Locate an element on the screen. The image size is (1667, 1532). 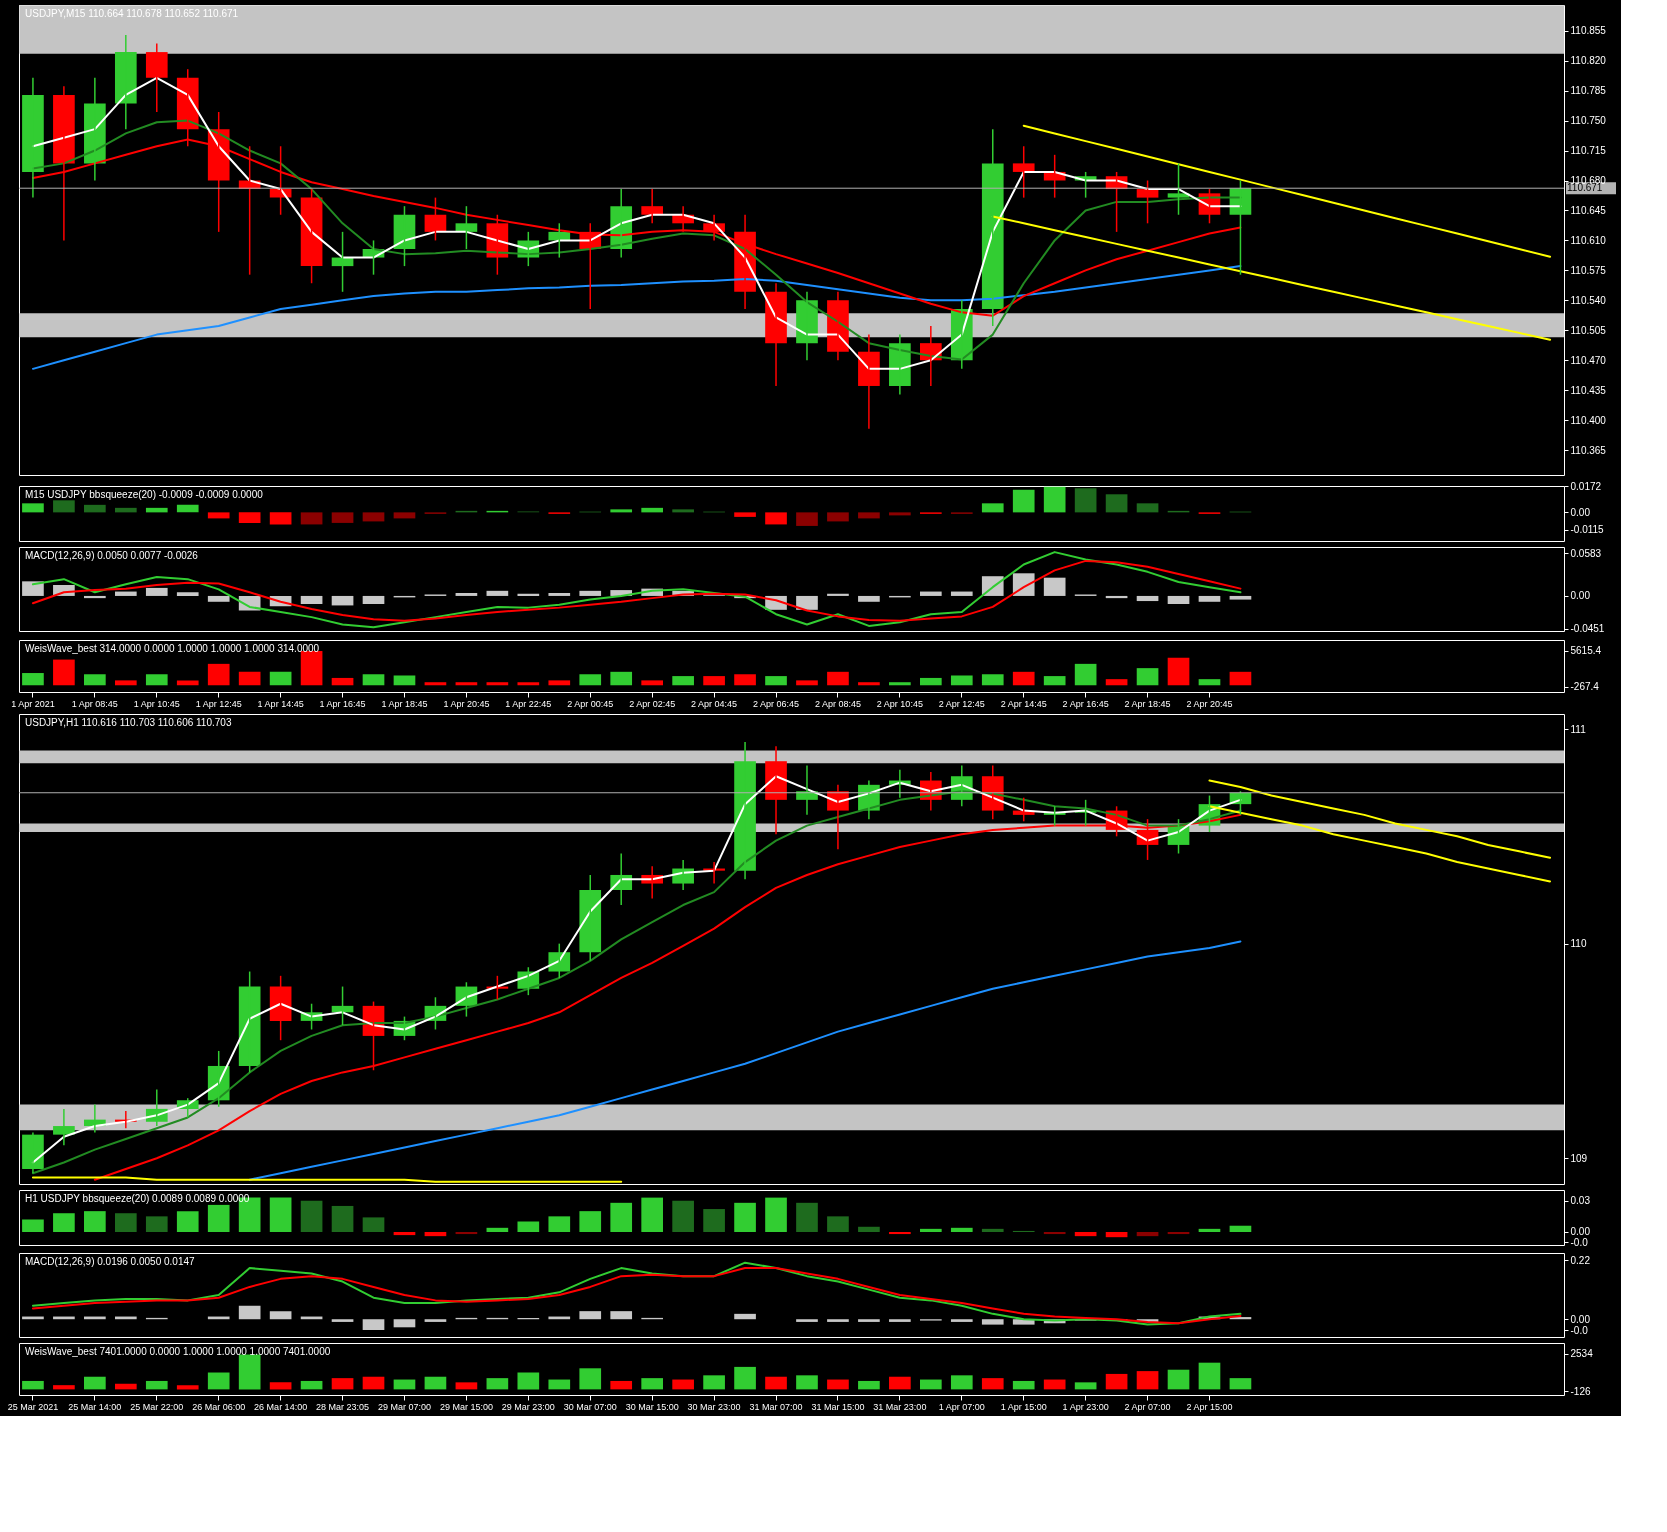
chart-title: MACD(12,26,9) 0.0196 0.0050 0.0147 is located at coordinates (110, 1261).